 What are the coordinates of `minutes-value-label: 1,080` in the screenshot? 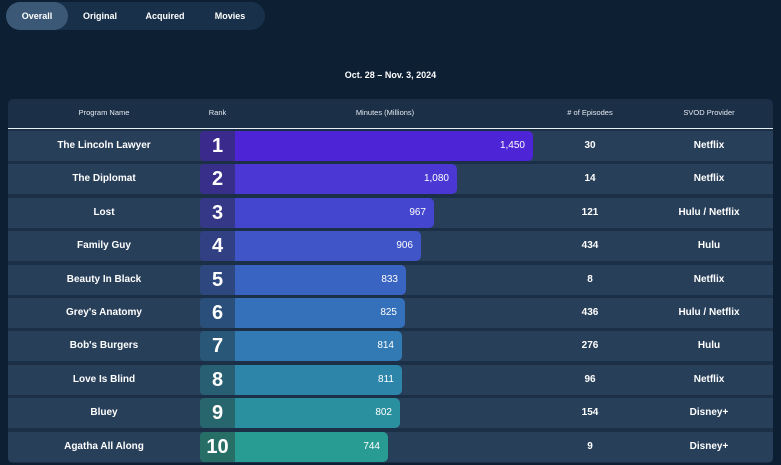 It's located at (436, 179).